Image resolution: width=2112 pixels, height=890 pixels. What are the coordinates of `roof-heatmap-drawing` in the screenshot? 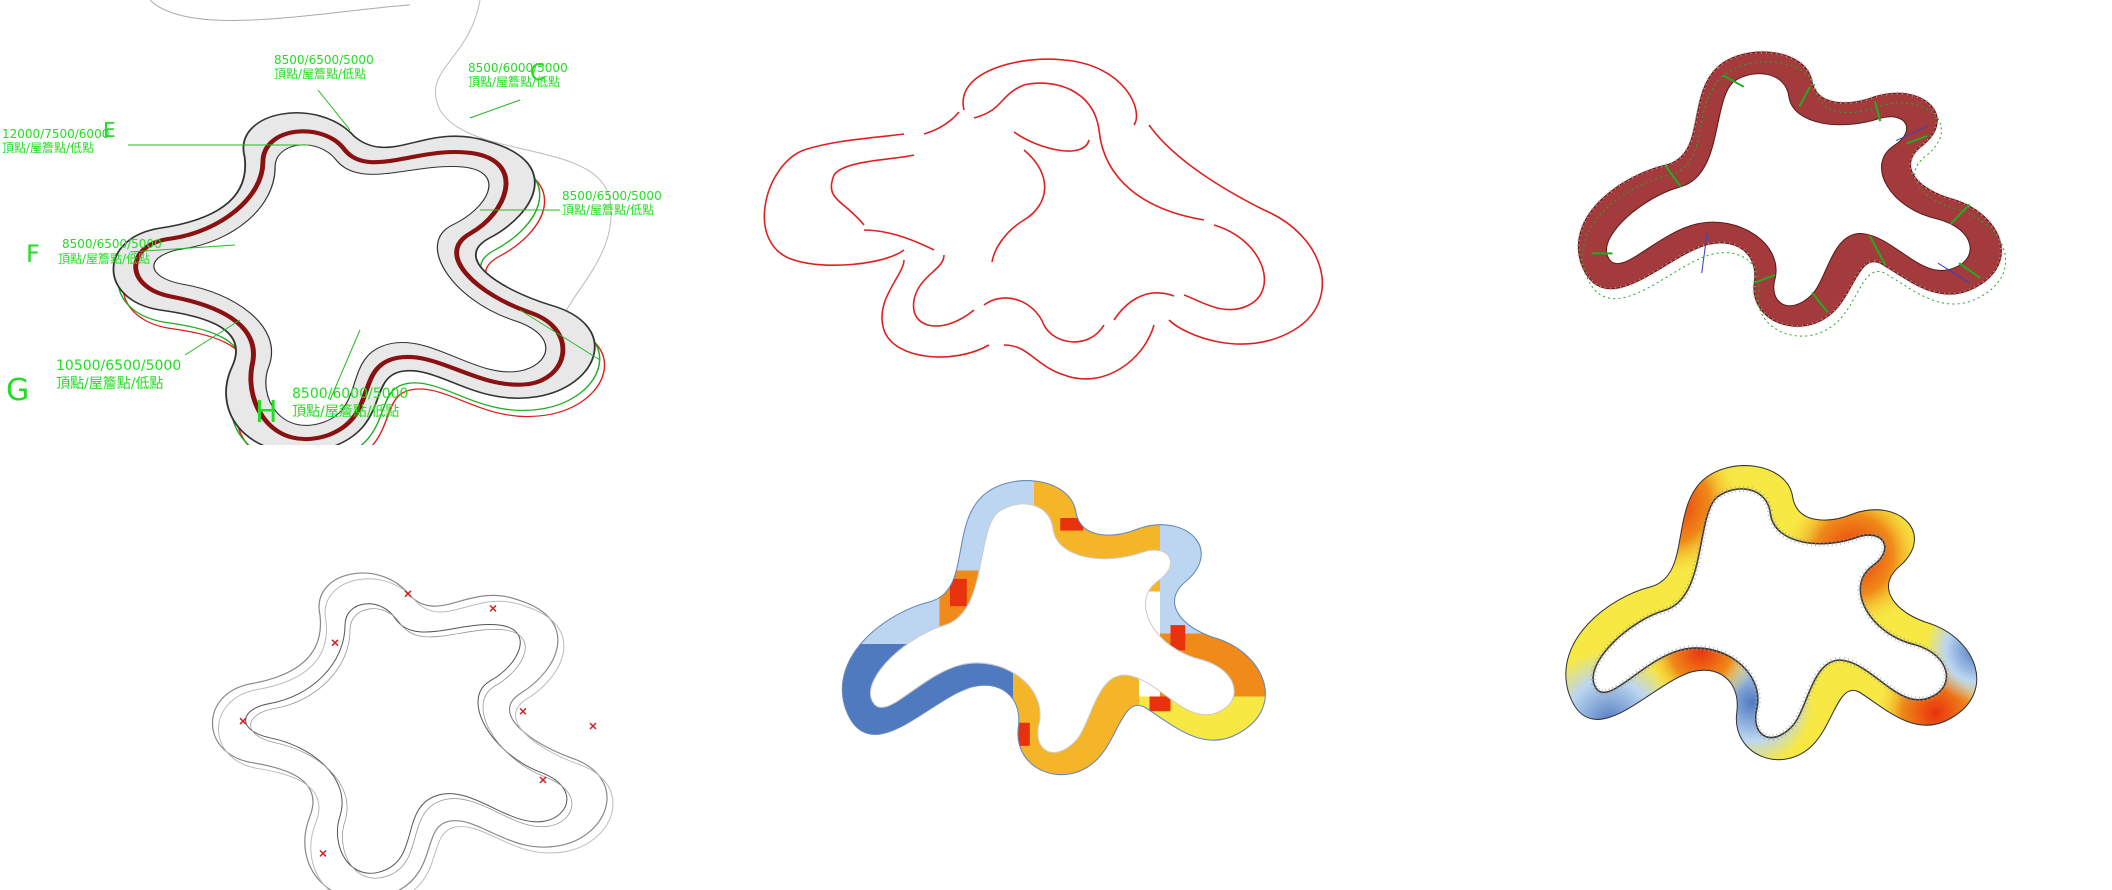 It's located at (1771, 613).